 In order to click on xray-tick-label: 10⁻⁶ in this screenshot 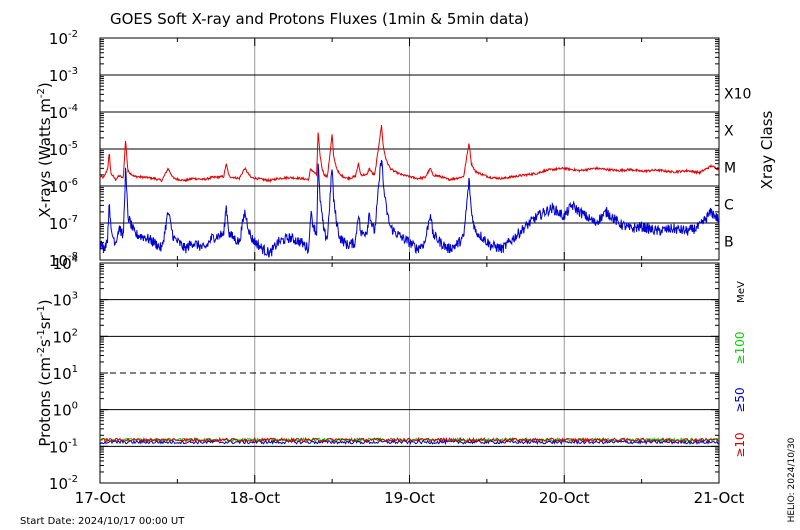, I will do `click(63, 186)`.